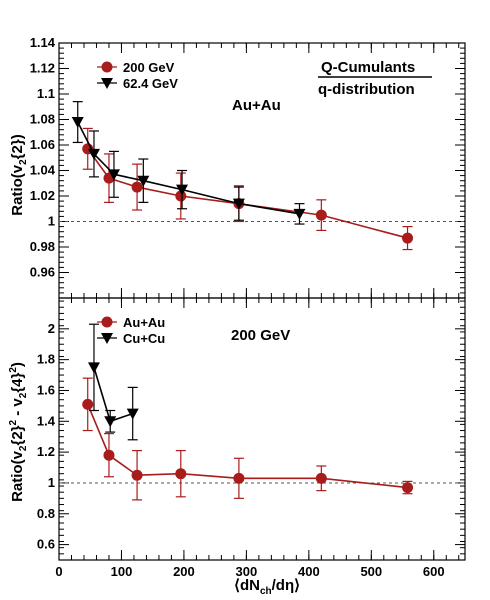  Describe the element at coordinates (247, 571) in the screenshot. I see `x-tick-label: 300` at that location.